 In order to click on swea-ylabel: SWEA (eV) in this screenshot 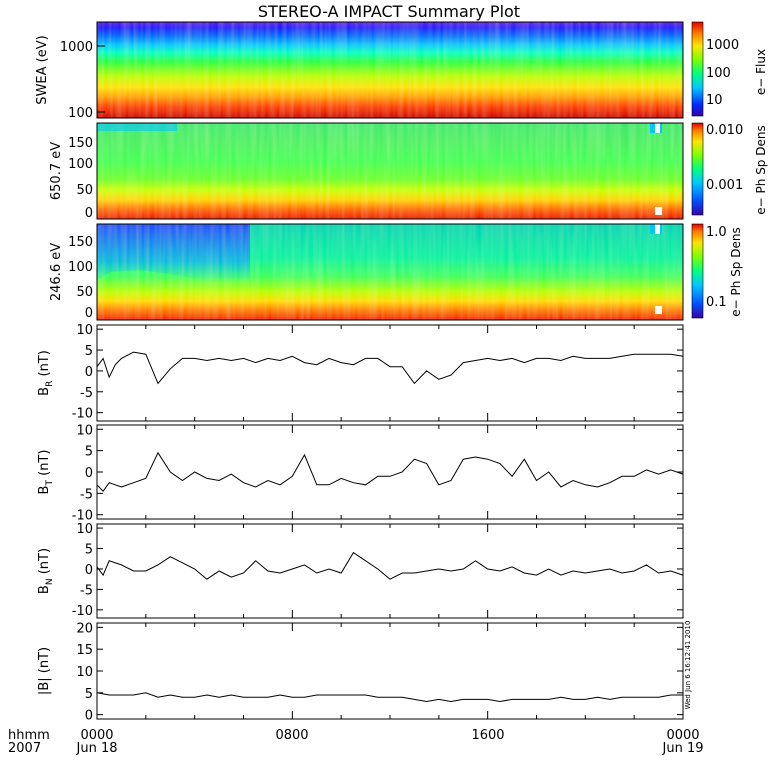, I will do `click(42, 69)`.